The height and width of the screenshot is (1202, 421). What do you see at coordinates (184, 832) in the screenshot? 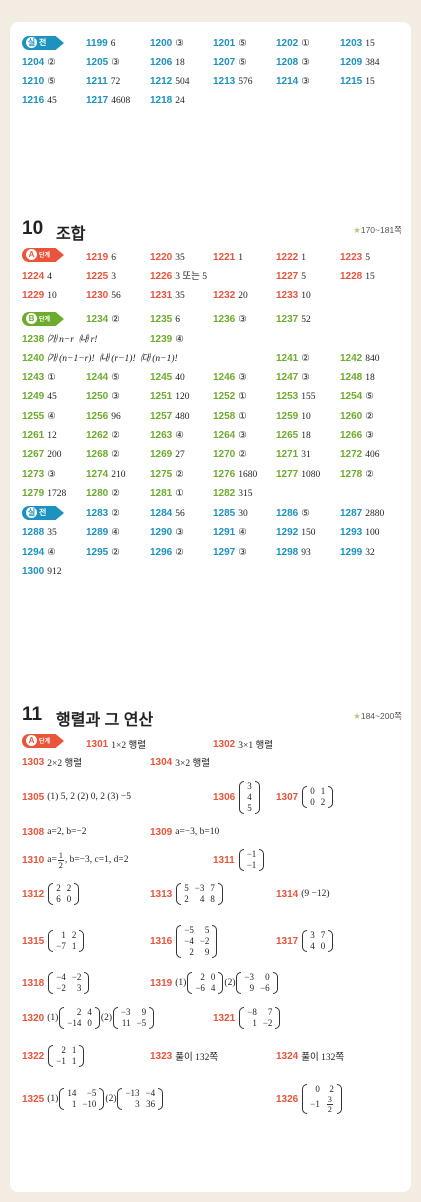
I see `answer-item: 1309 a=−3, b=10` at bounding box center [184, 832].